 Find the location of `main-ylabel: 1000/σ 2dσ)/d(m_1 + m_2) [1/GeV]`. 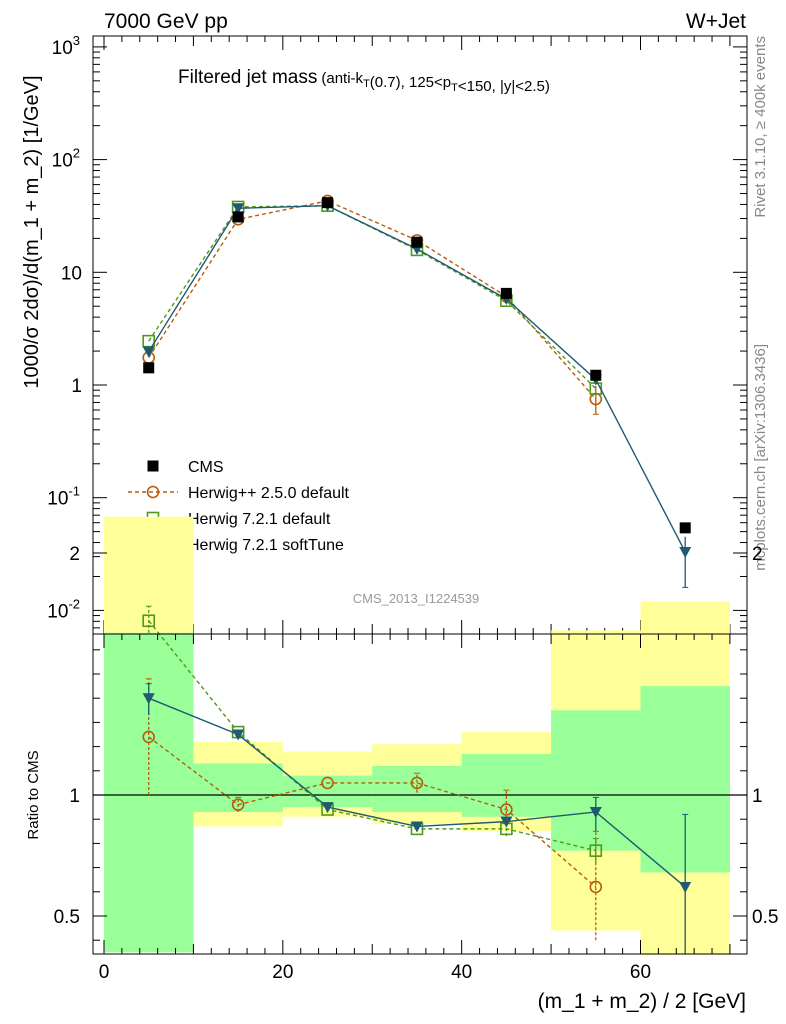

main-ylabel: 1000/σ 2dσ)/d(m_1 + m_2) [1/GeV] is located at coordinates (32, 231).